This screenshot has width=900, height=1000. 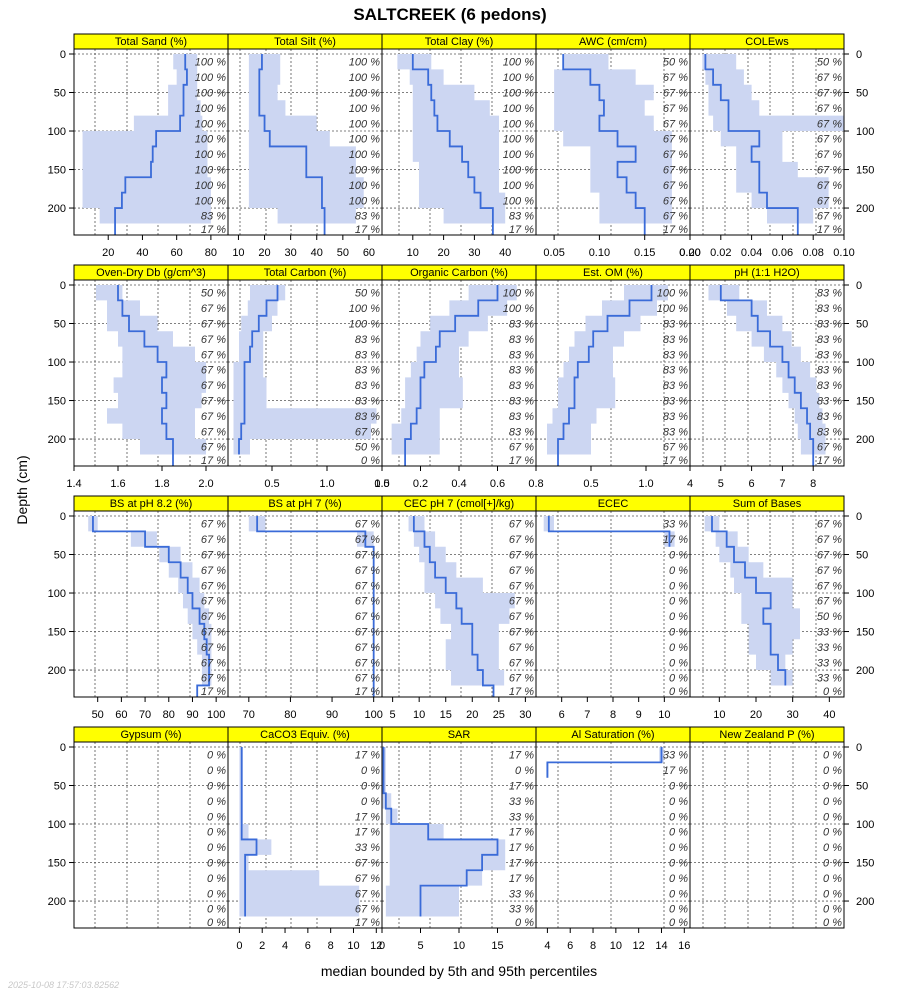 I want to click on panel-strip-label: BS at pH 7 (%), so click(x=304, y=504).